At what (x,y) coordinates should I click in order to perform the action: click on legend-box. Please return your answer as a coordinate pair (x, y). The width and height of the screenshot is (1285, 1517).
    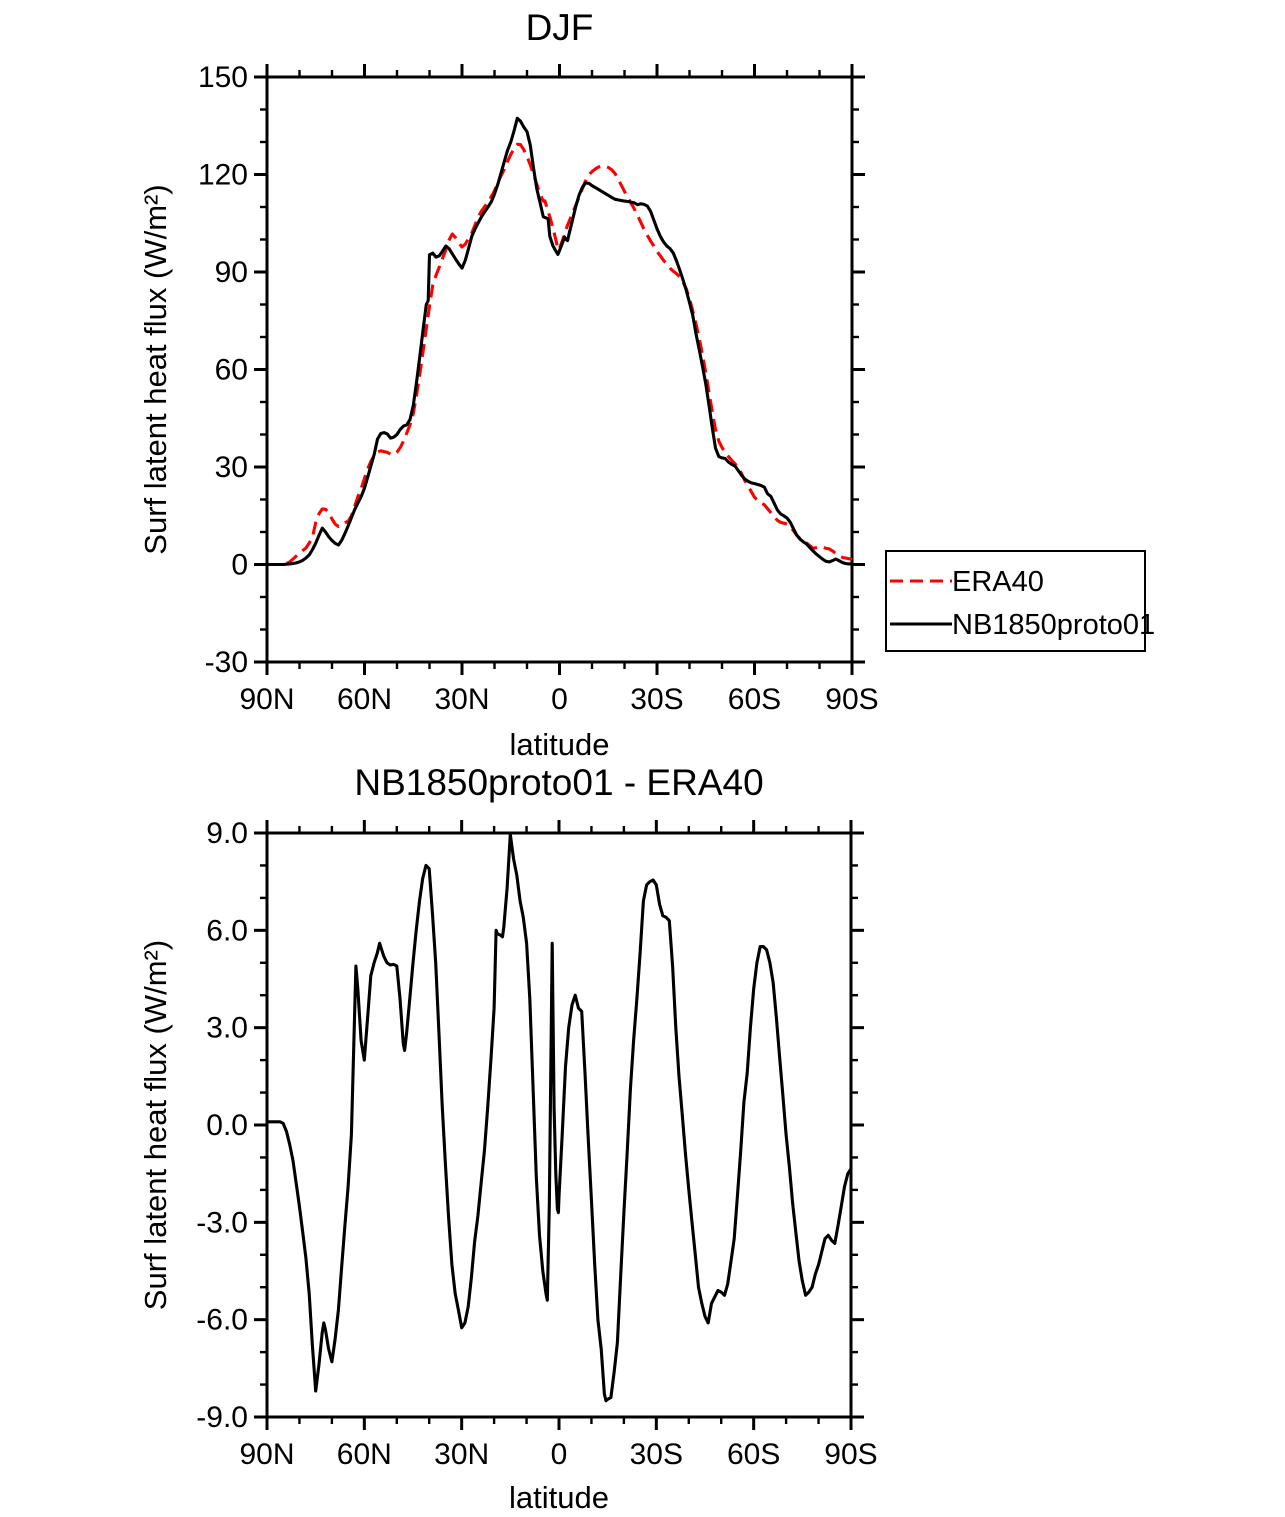
    Looking at the image, I should click on (1015, 601).